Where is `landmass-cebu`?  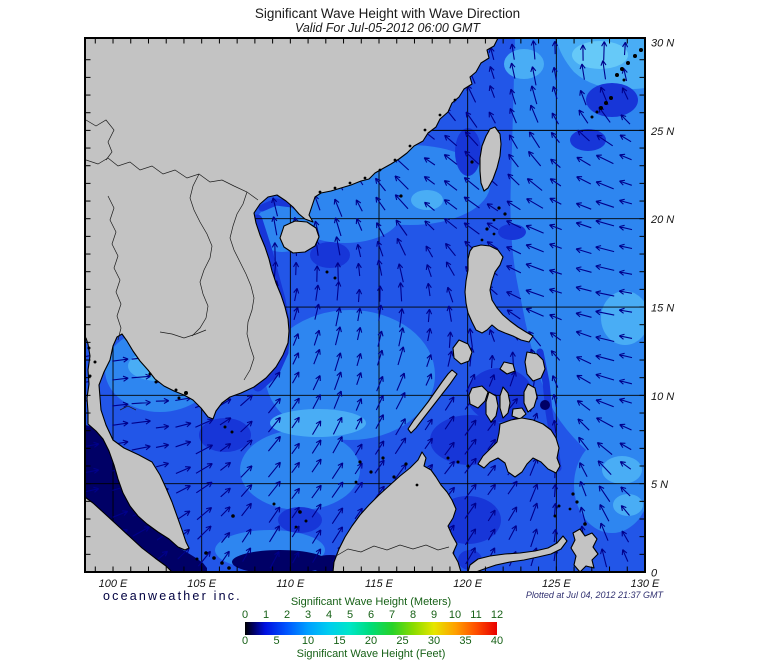
landmass-cebu is located at coordinates (505, 402).